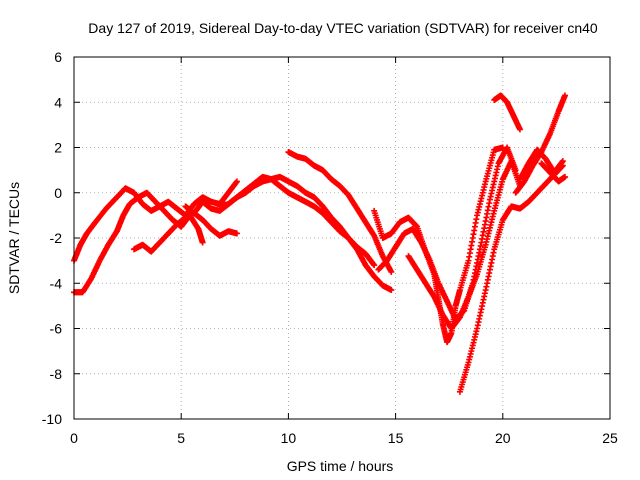 The width and height of the screenshot is (640, 480). Describe the element at coordinates (610, 438) in the screenshot. I see `x-tick-label: 25` at that location.